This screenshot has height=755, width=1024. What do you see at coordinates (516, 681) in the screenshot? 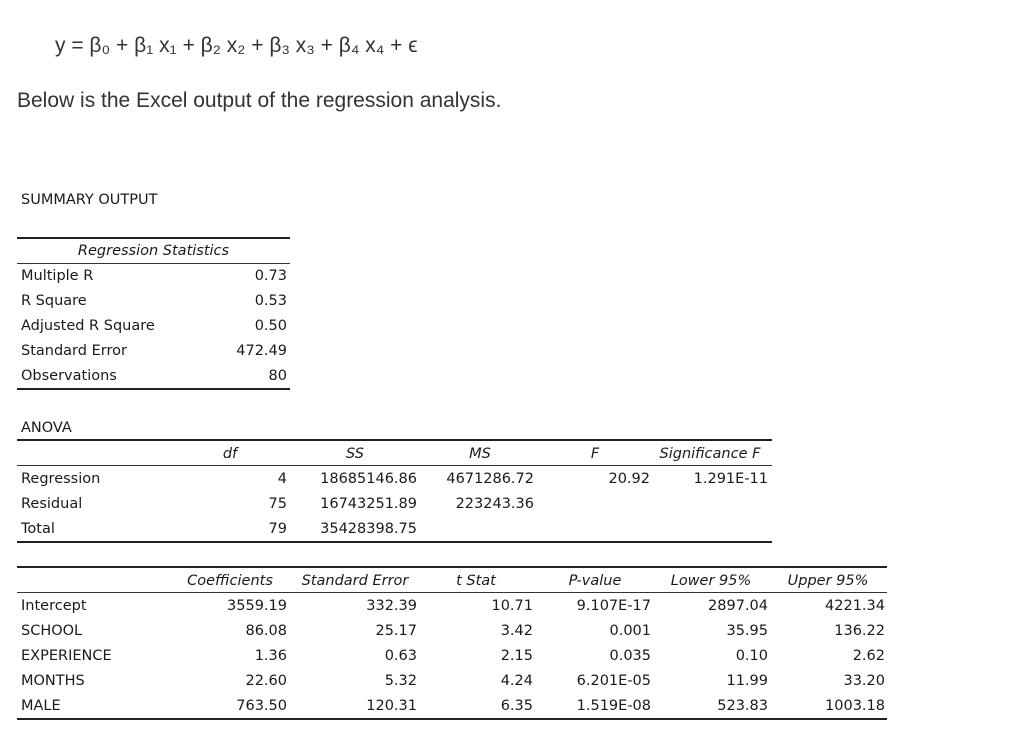
I see `tstat-value: 4.24` at bounding box center [516, 681].